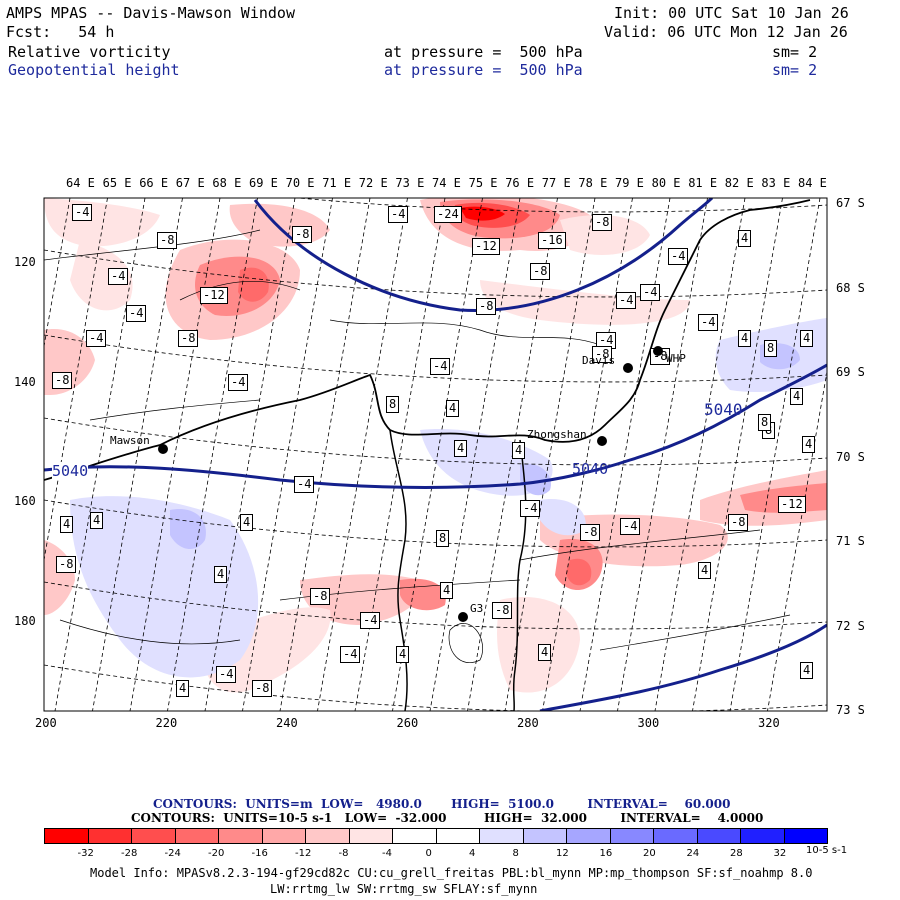 This screenshot has height=900, width=900. What do you see at coordinates (214, 295) in the screenshot?
I see `vorticity-contour-label: -12` at bounding box center [214, 295].